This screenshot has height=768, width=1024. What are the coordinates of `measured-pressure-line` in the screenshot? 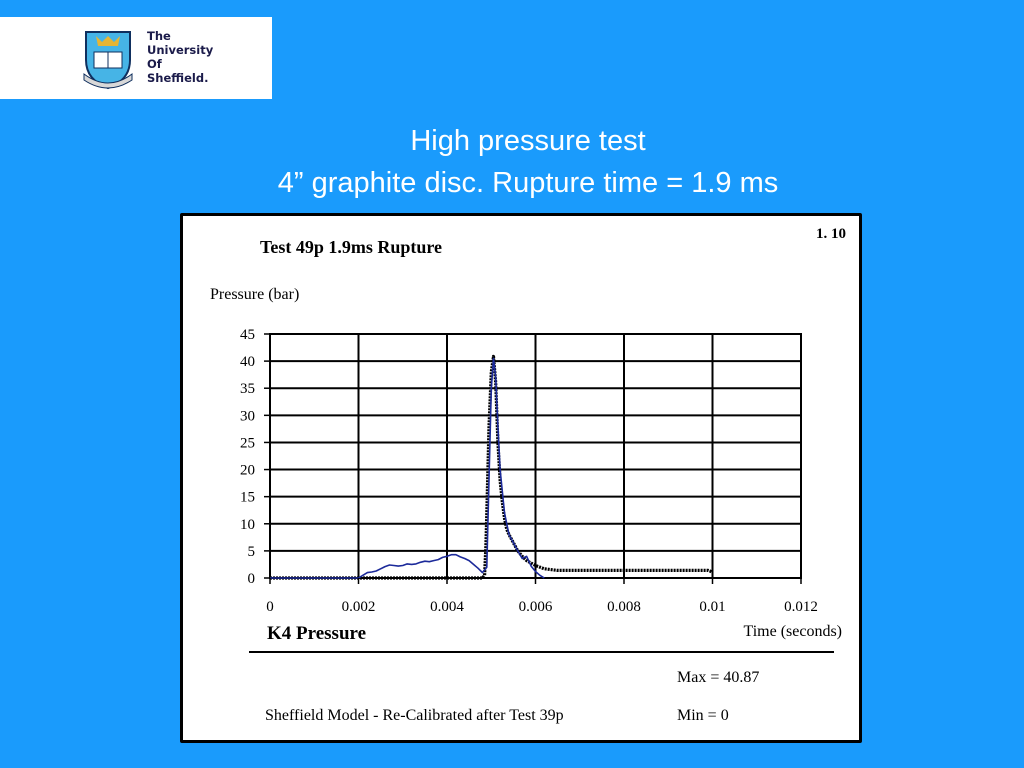 It's located at (492, 467).